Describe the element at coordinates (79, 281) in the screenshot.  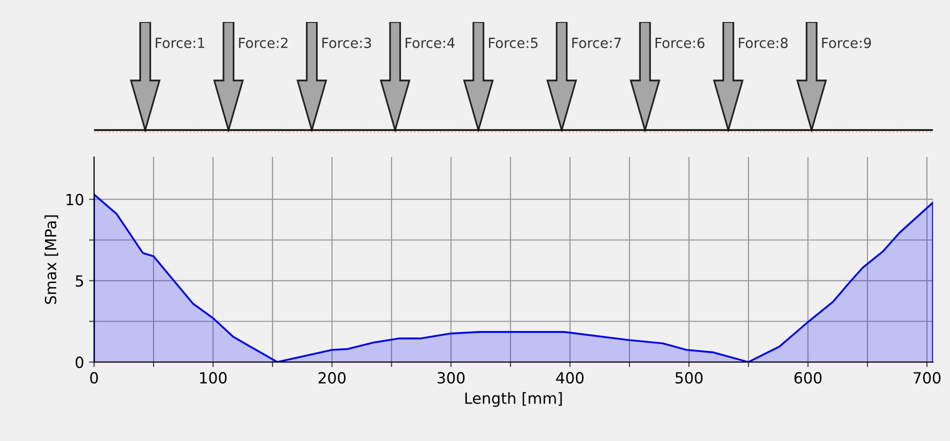
I see `y-tick-label: 5` at that location.